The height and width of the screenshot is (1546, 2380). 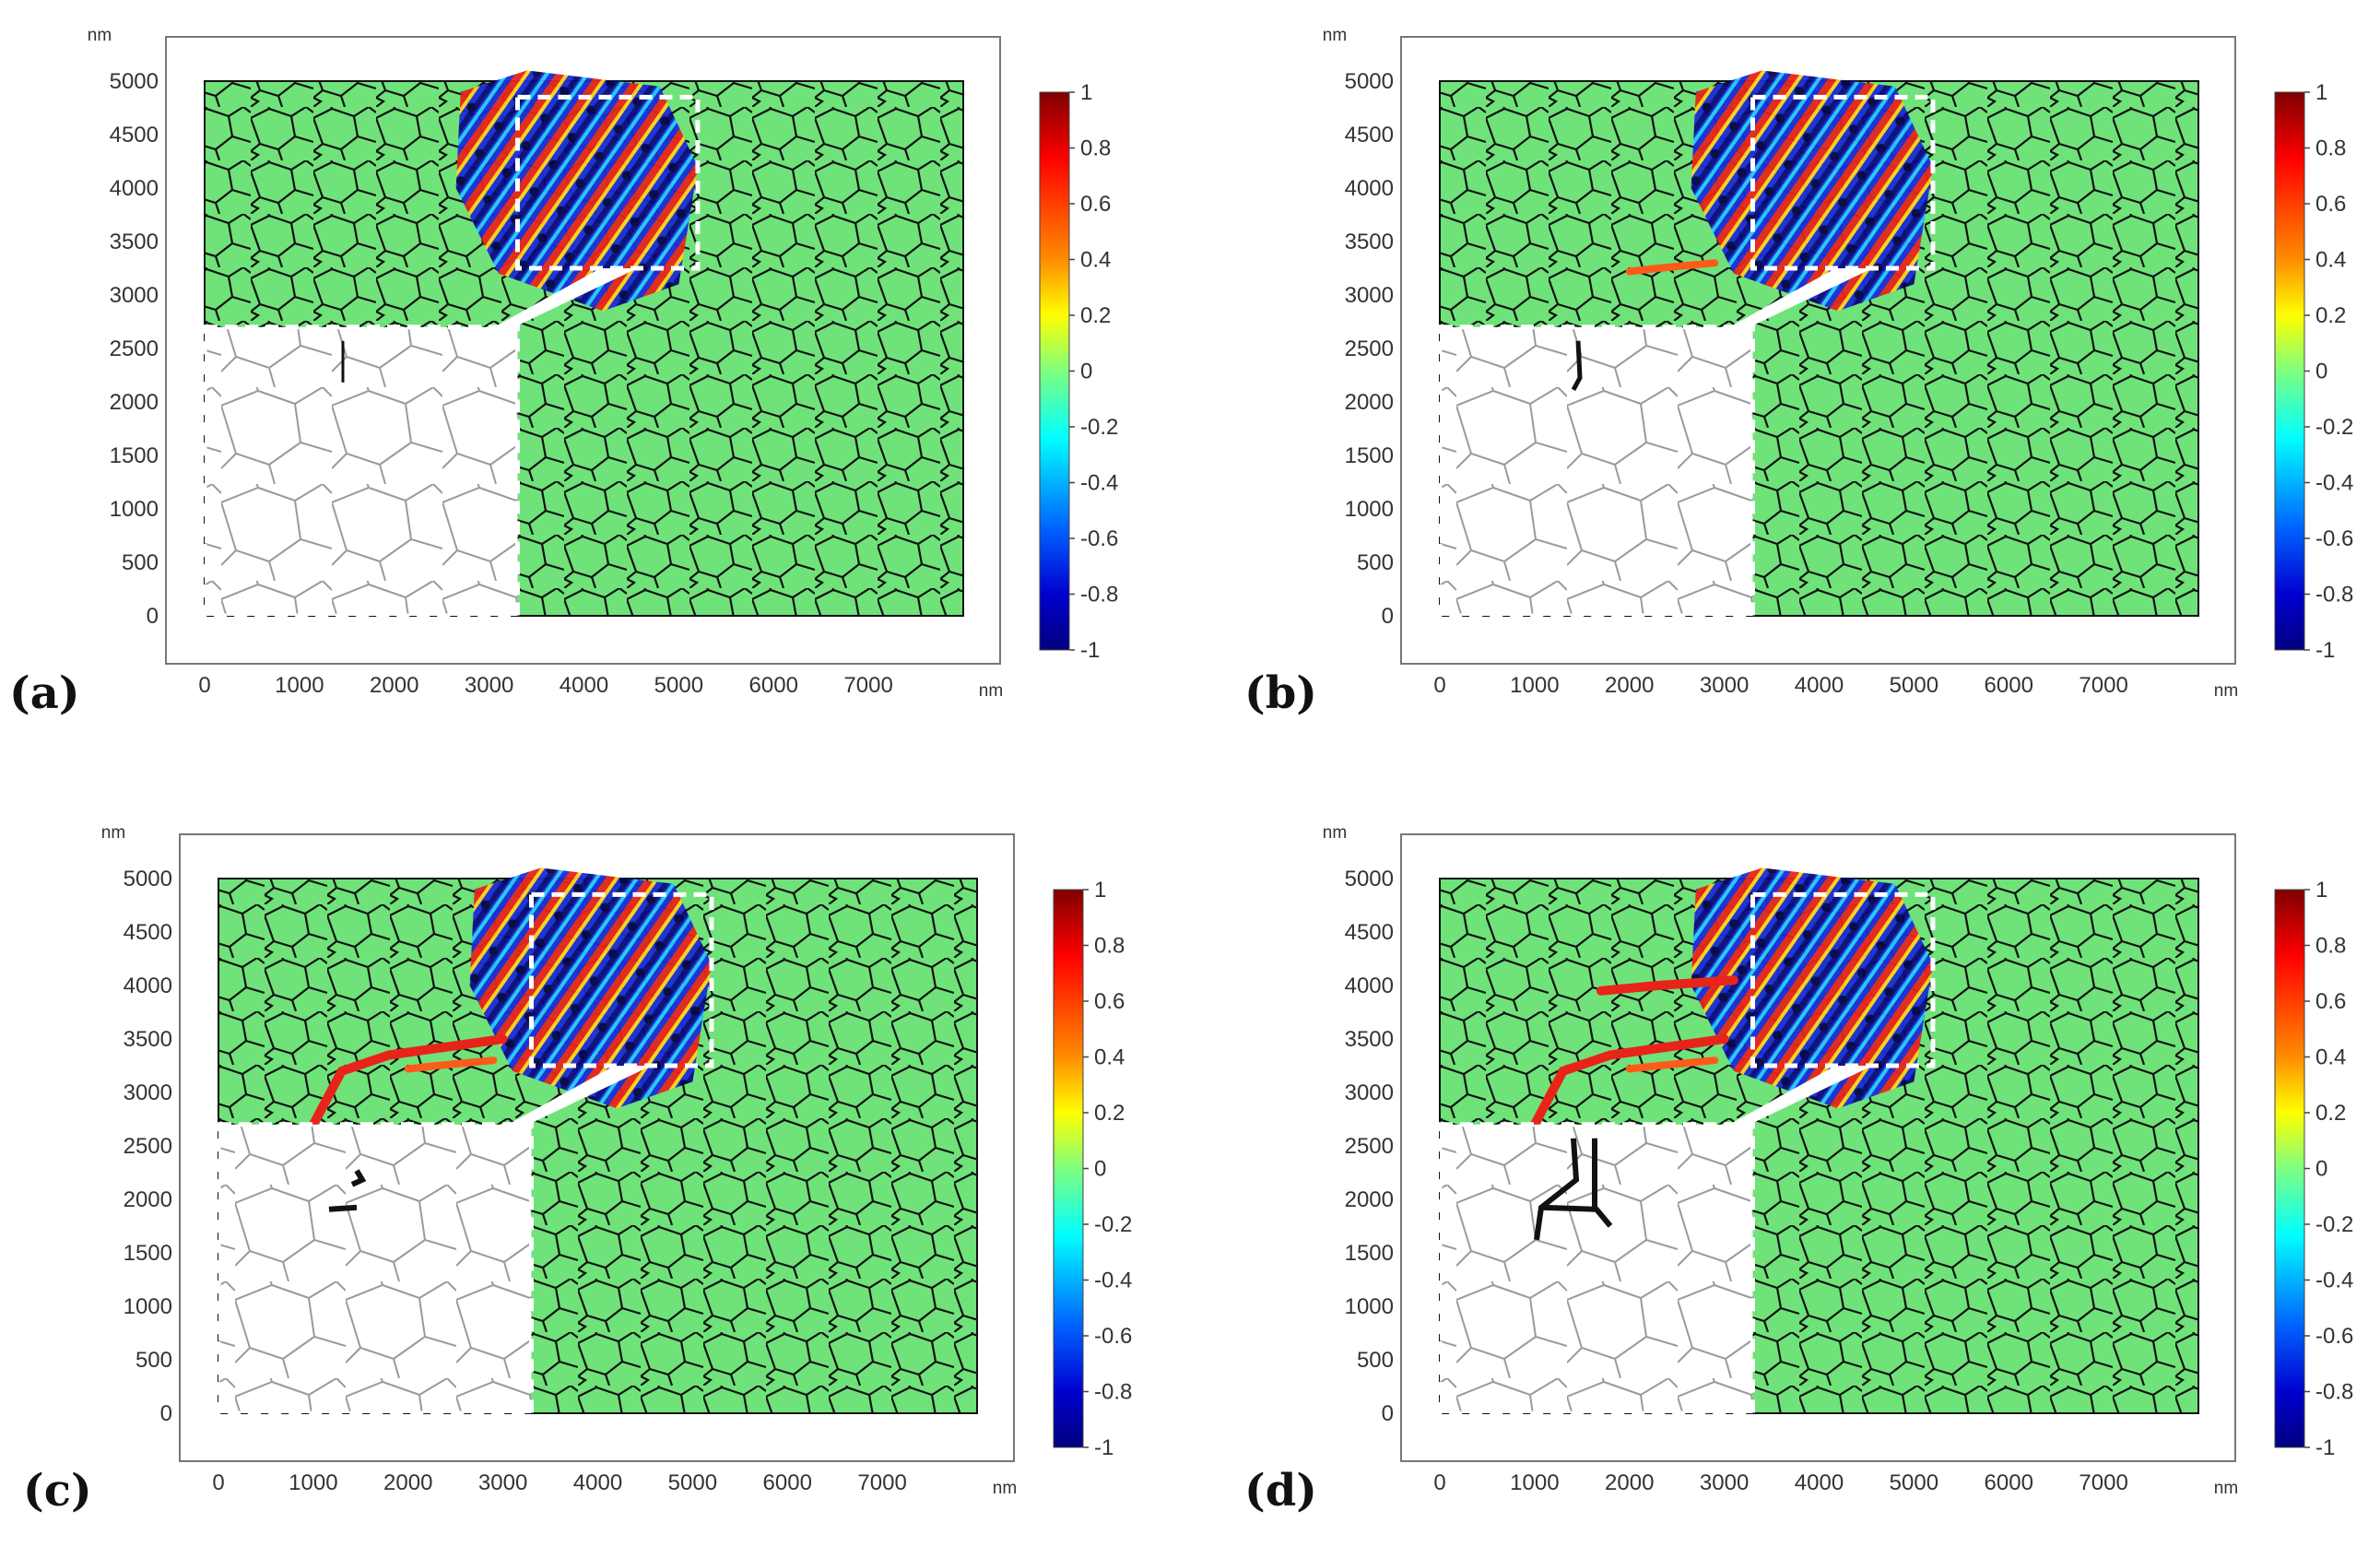 What do you see at coordinates (57, 1490) in the screenshot?
I see `panel-label: (c)` at bounding box center [57, 1490].